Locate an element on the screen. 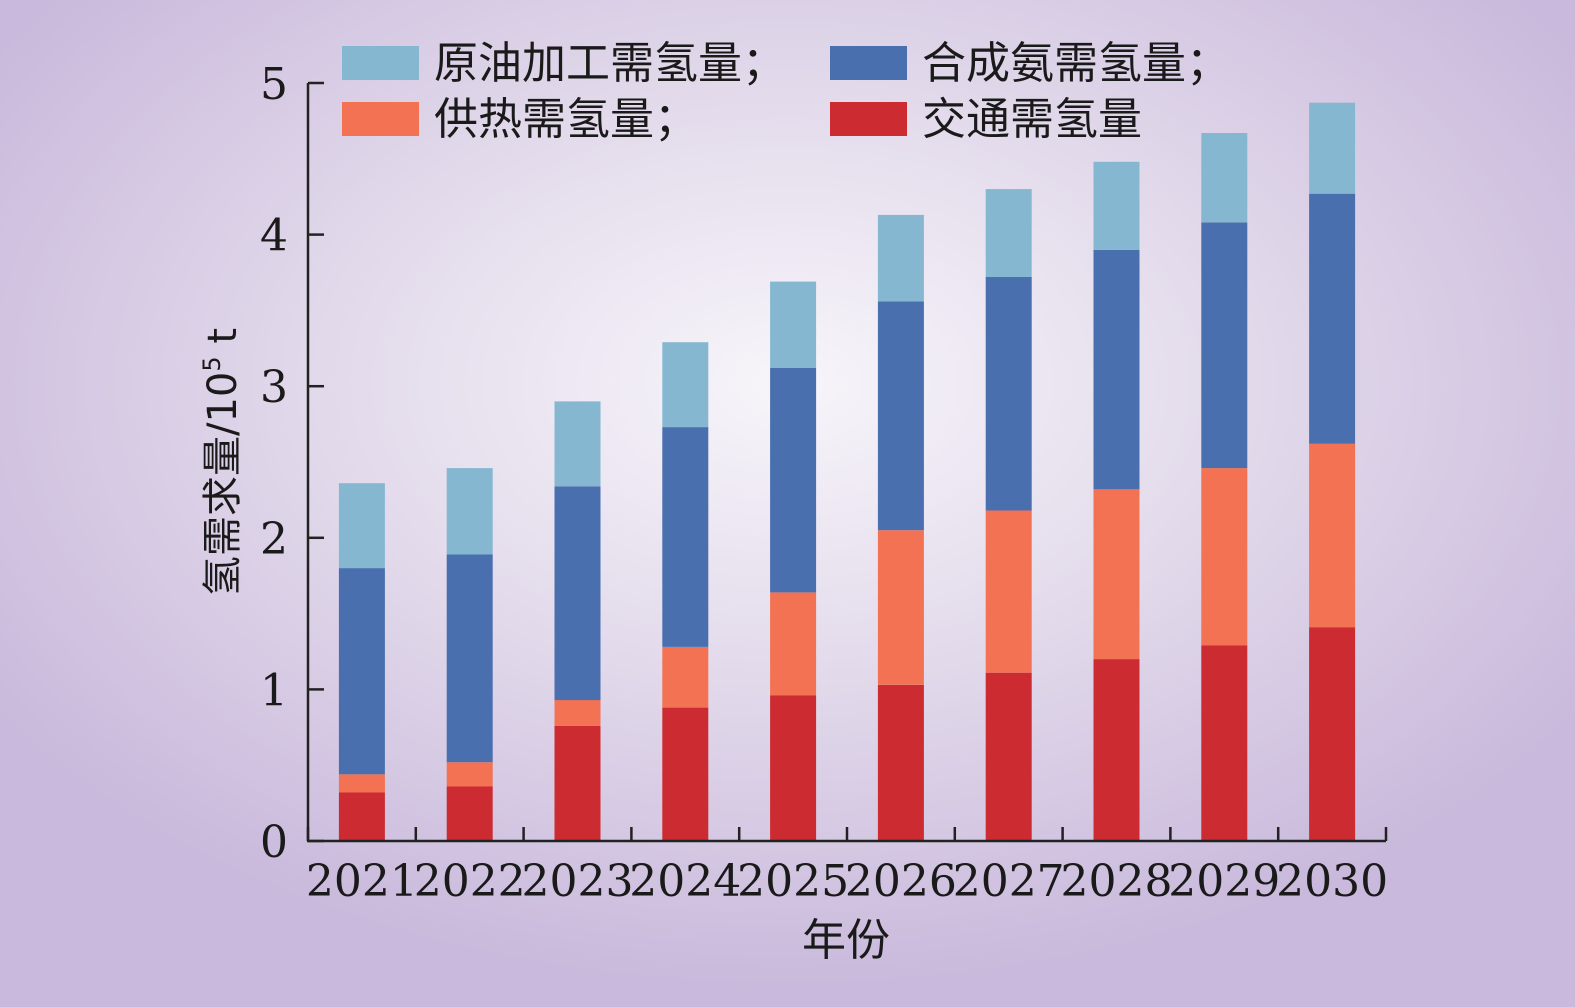 The width and height of the screenshot is (1575, 1007). x-tick-label: 2027 is located at coordinates (1009, 881).